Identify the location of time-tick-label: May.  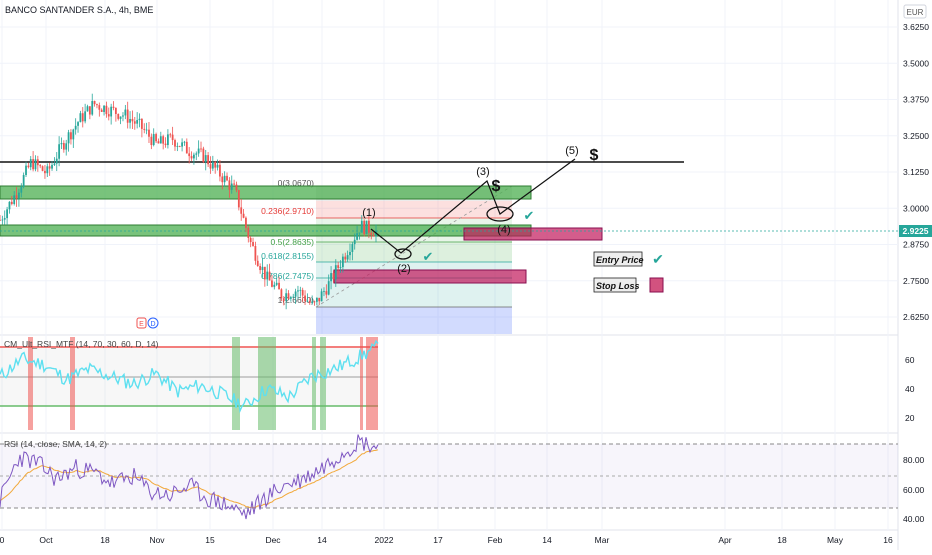
(835, 540).